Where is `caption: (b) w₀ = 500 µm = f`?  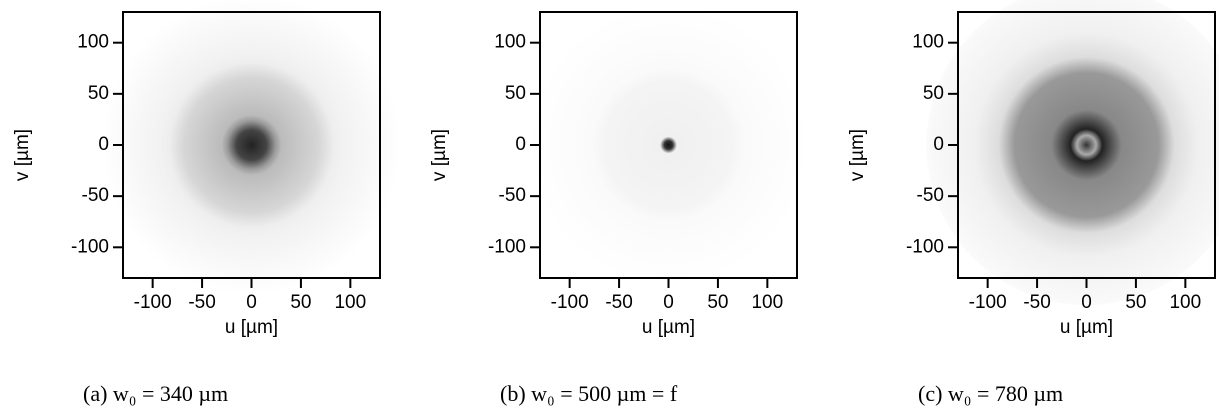 caption: (b) w₀ = 500 µm = f is located at coordinates (589, 393).